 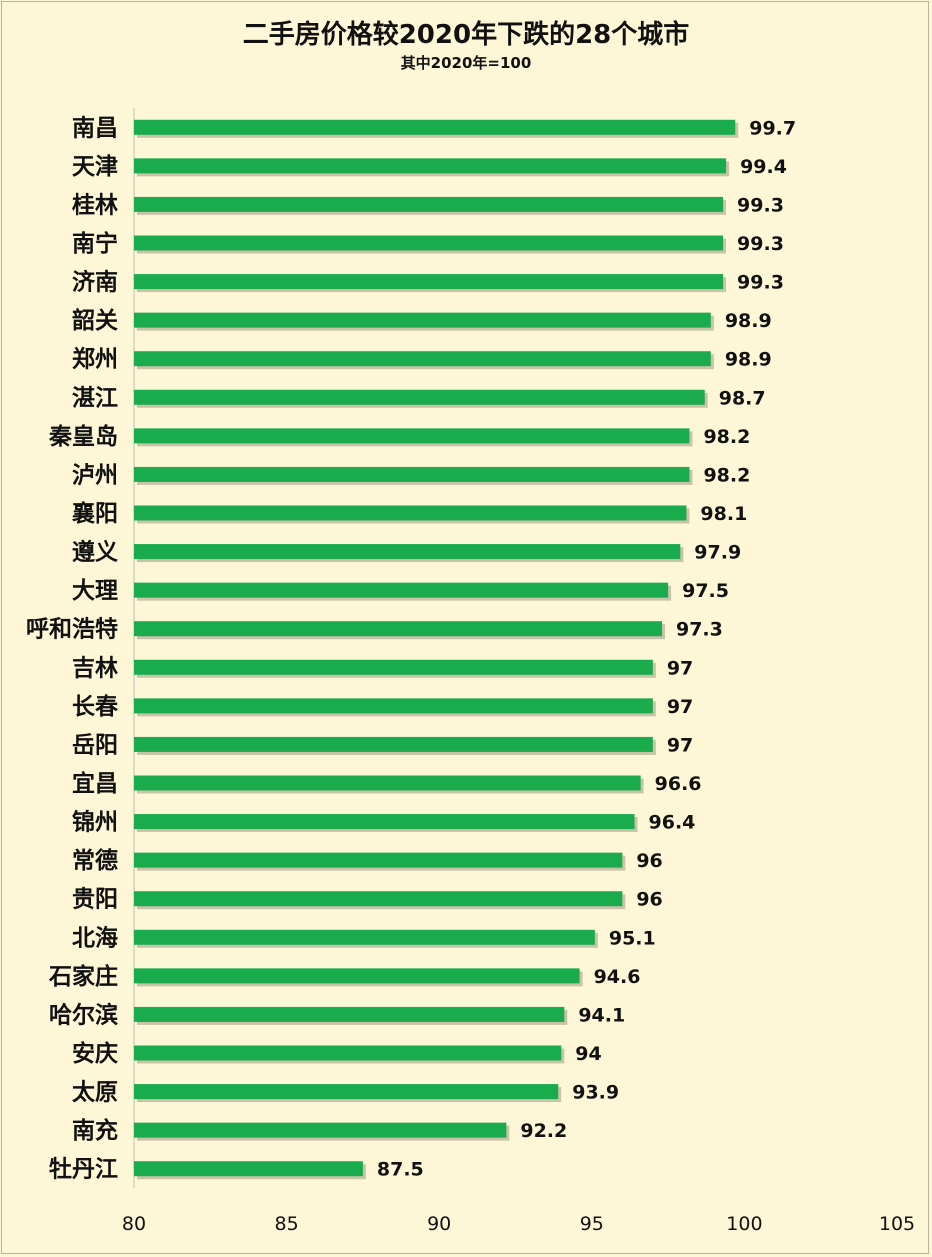 What do you see at coordinates (897, 1224) in the screenshot?
I see `x-tick-label: 105` at bounding box center [897, 1224].